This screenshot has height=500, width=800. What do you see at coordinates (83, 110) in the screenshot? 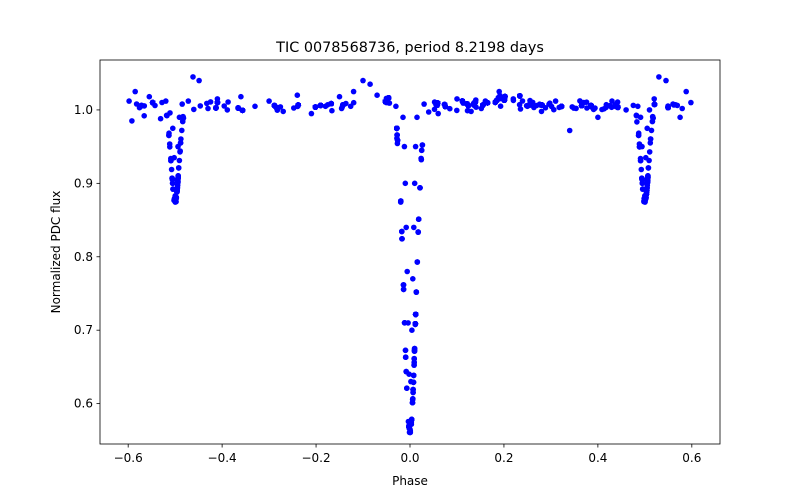
I see `y-tick-label: 1.0` at bounding box center [83, 110].